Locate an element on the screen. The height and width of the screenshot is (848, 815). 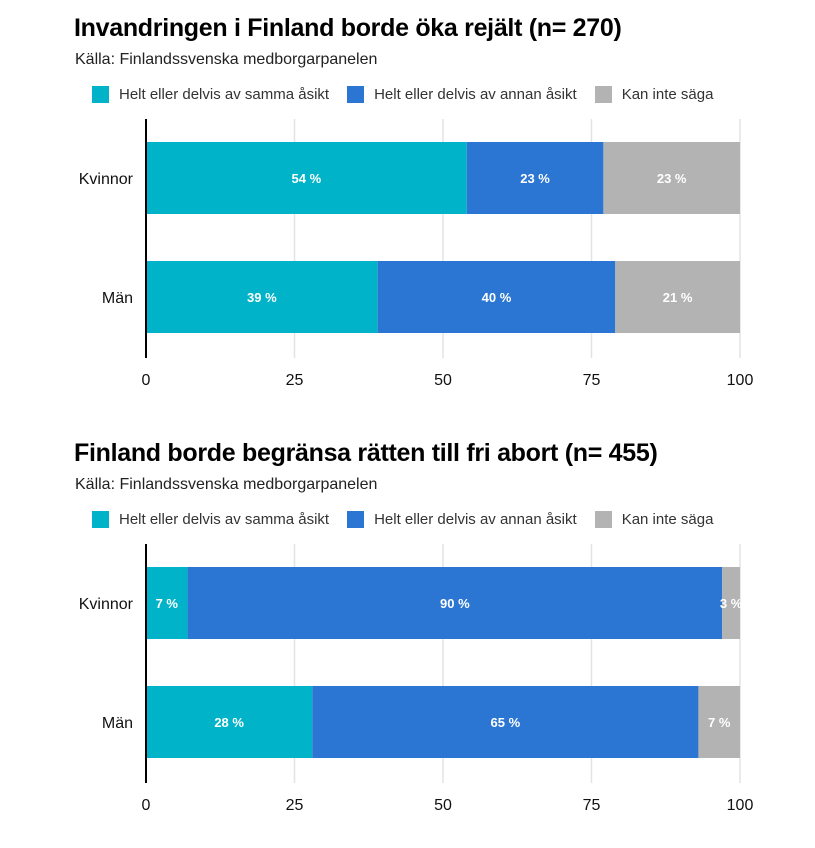
data-label: 21 % is located at coordinates (678, 297).